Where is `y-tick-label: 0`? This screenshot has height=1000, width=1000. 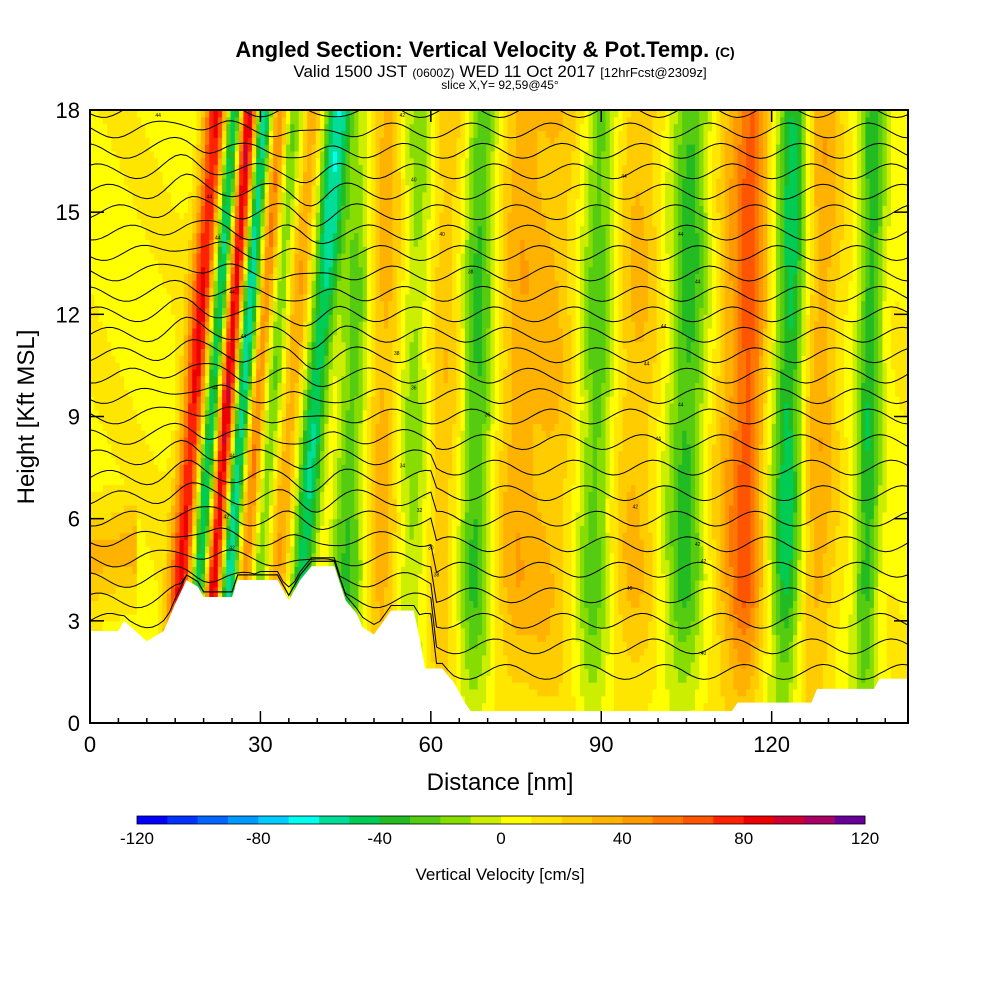
y-tick-label: 0 is located at coordinates (74, 723).